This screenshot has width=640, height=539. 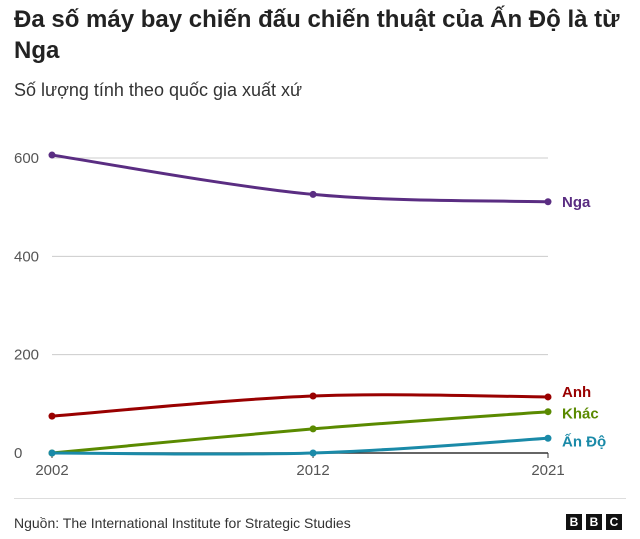 I want to click on bbc-logo: B B C, so click(x=594, y=522).